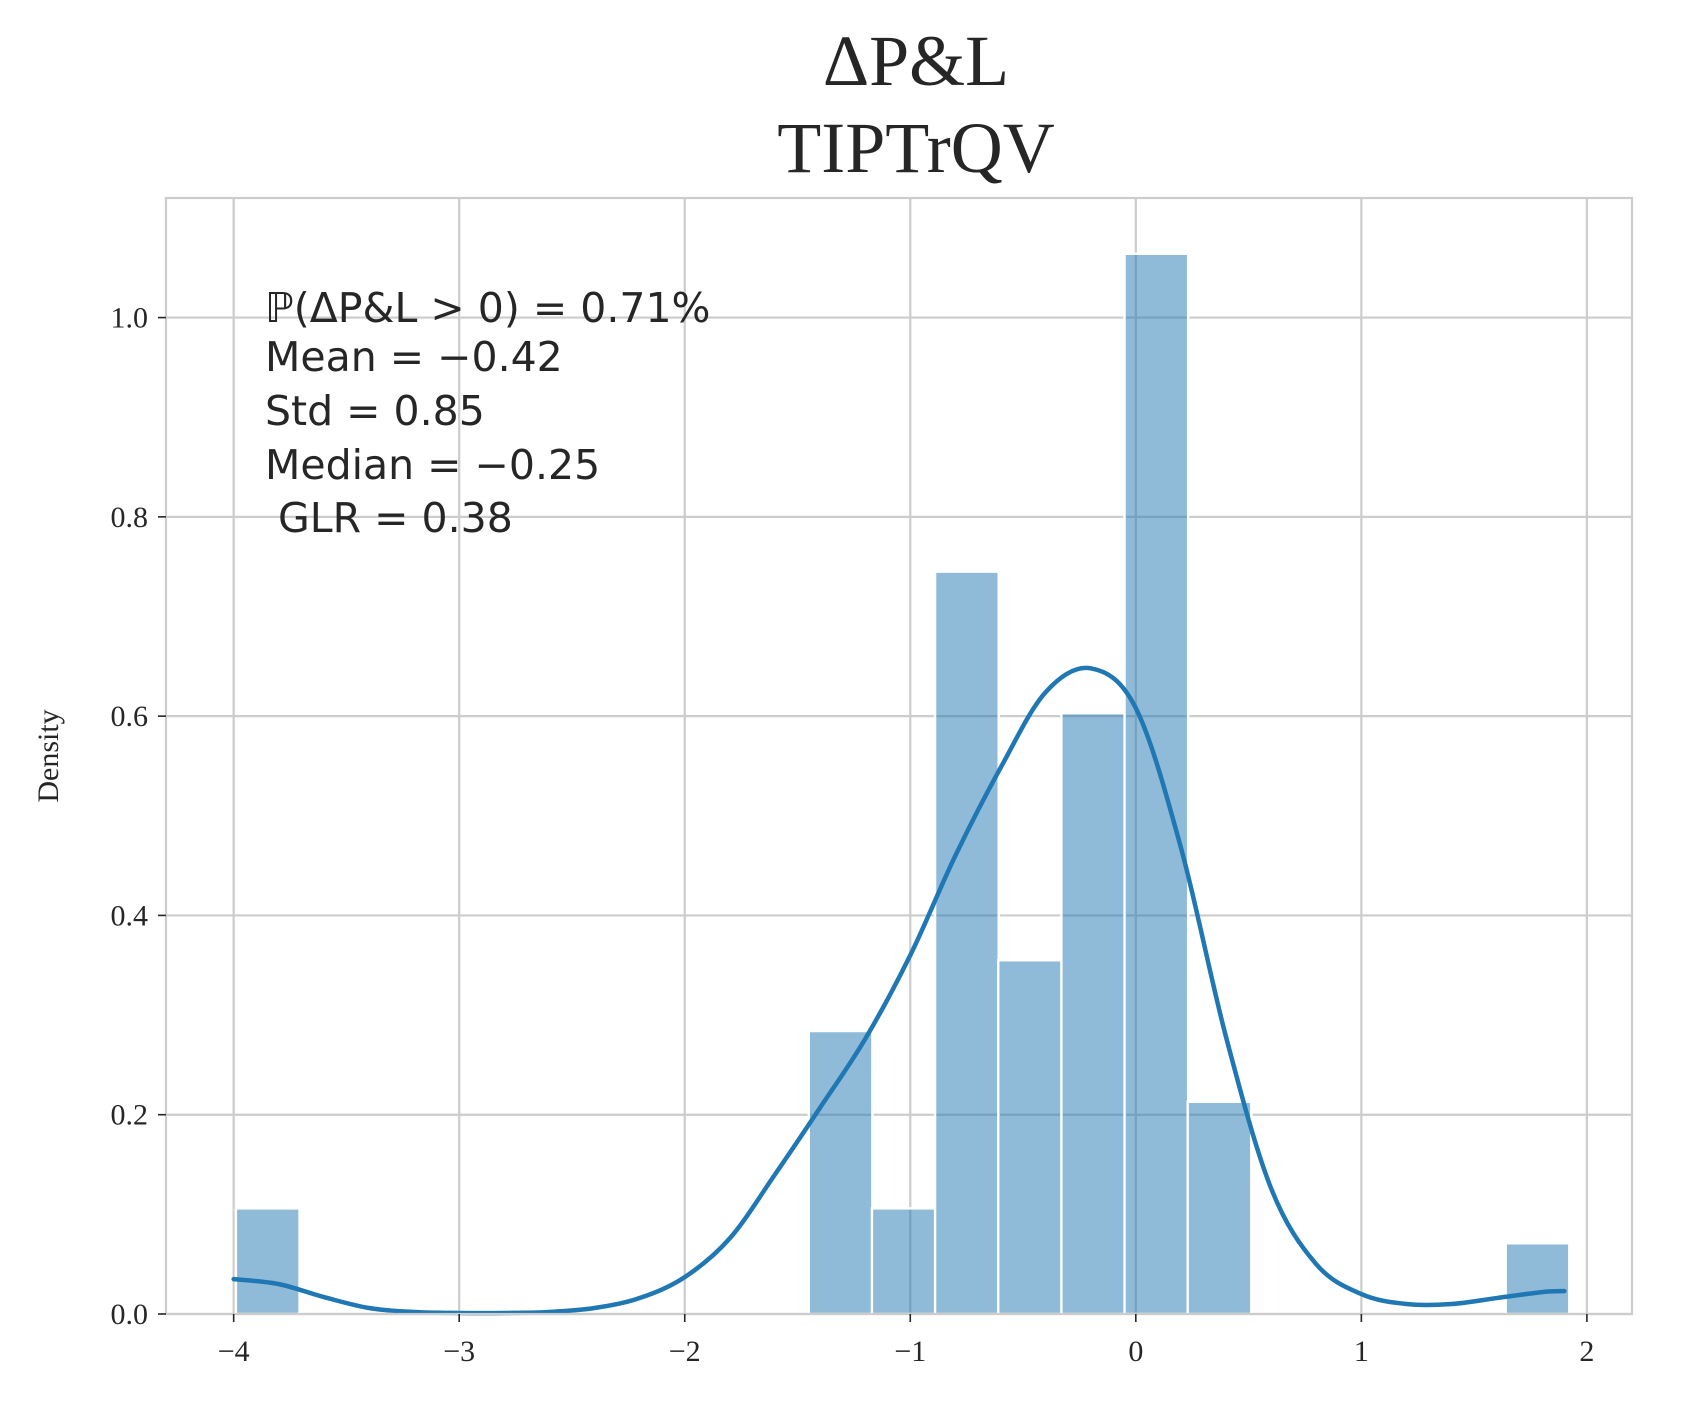  What do you see at coordinates (685, 1351) in the screenshot?
I see `x-tick-label: −2` at bounding box center [685, 1351].